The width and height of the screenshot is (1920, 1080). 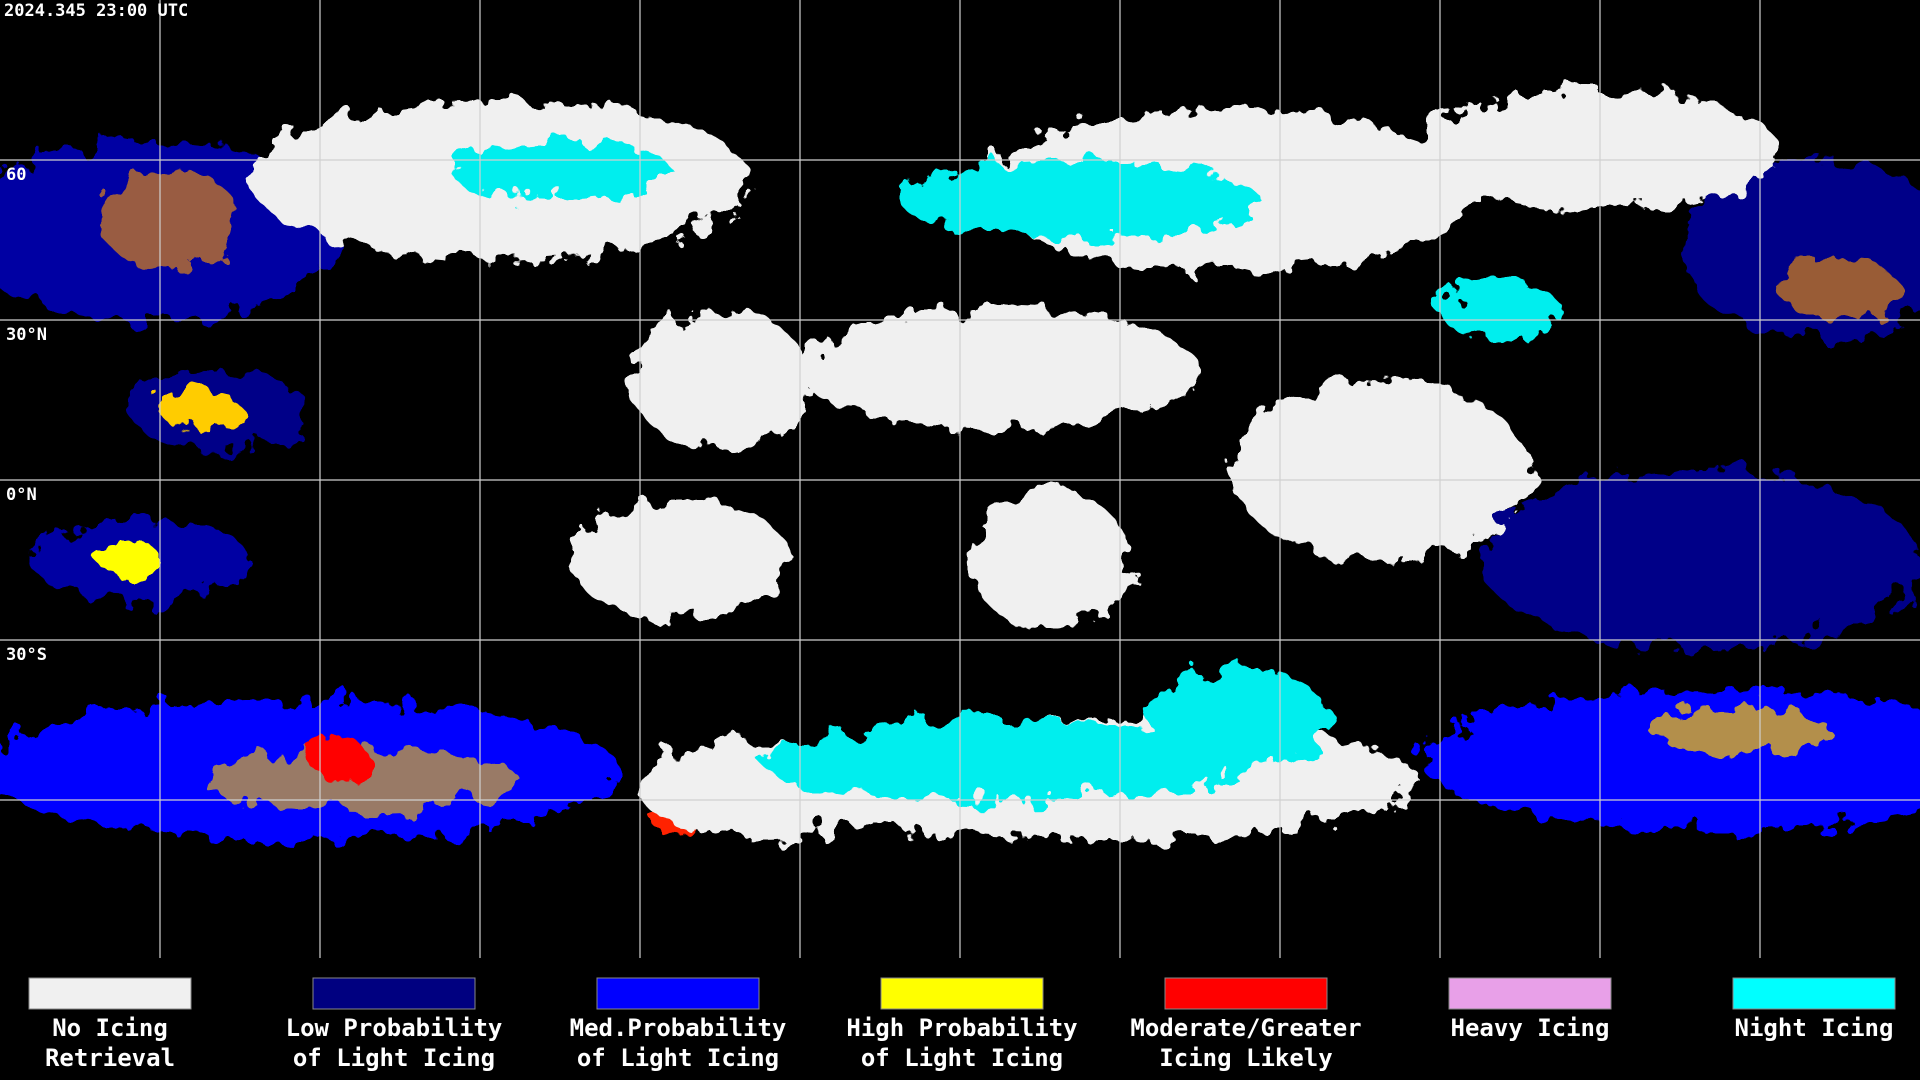 What do you see at coordinates (21, 495) in the screenshot?
I see `latitude-label: 0°N` at bounding box center [21, 495].